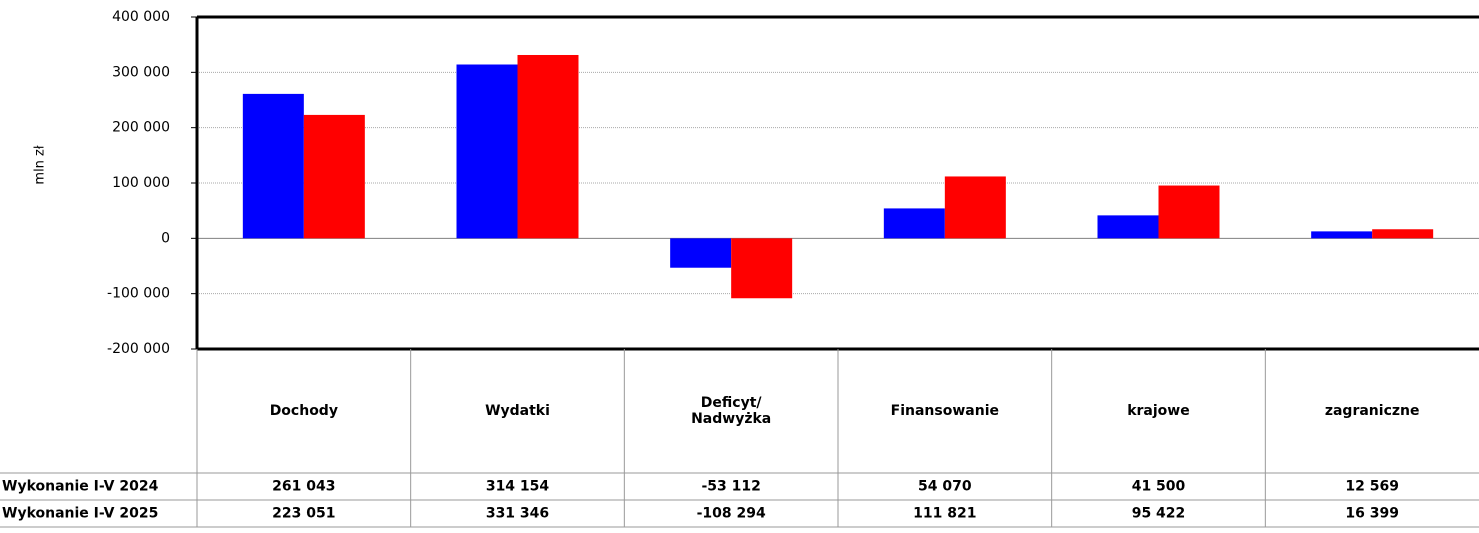 This screenshot has width=1479, height=533. I want to click on category-label: Deficyt/ Nadwyżka, so click(731, 411).